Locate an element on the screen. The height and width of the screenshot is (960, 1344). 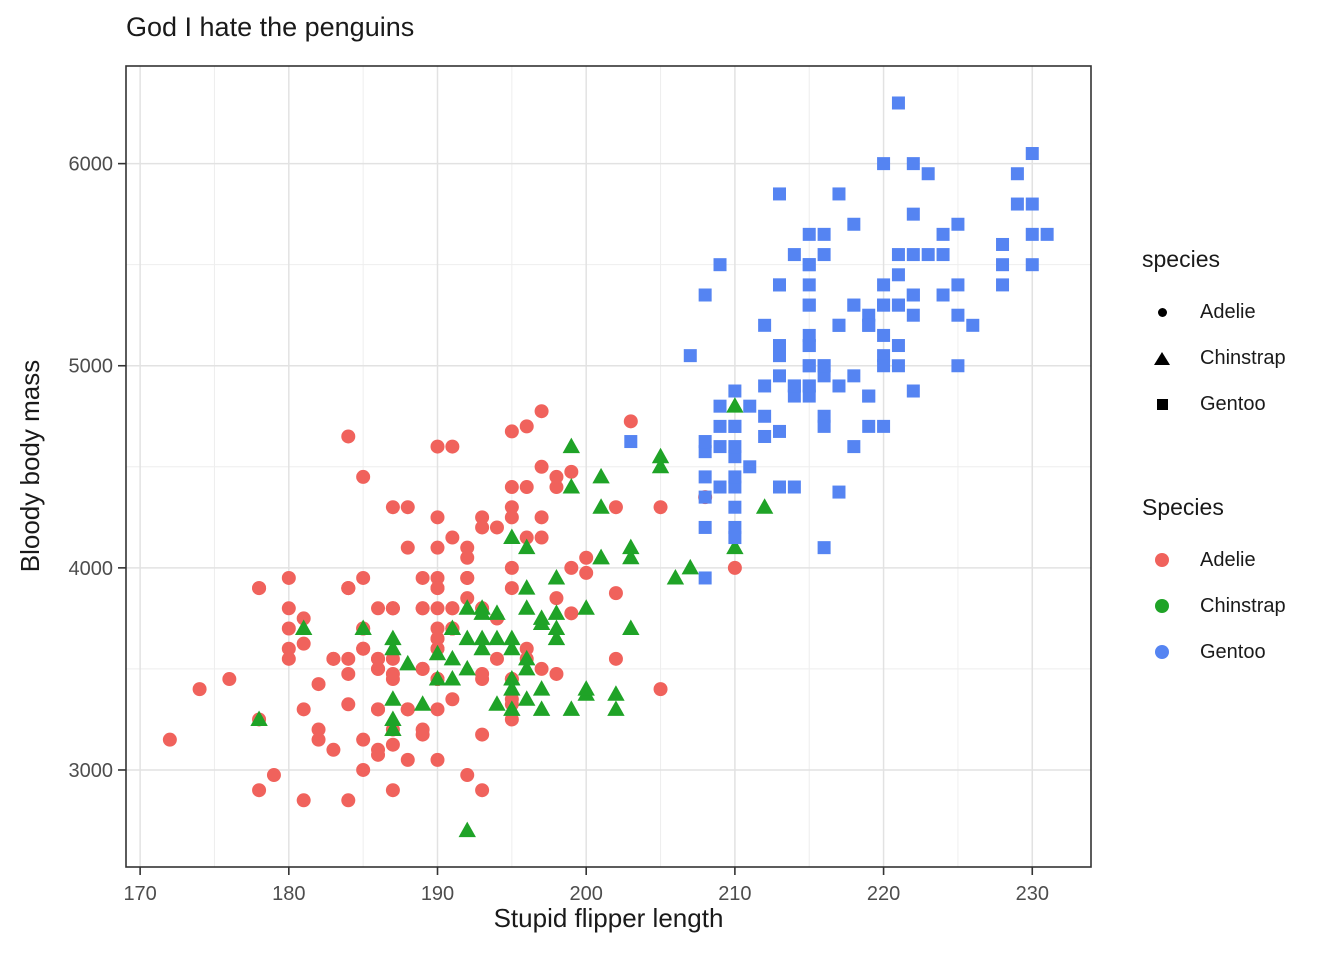
color-legend-title: Species is located at coordinates (1183, 507).